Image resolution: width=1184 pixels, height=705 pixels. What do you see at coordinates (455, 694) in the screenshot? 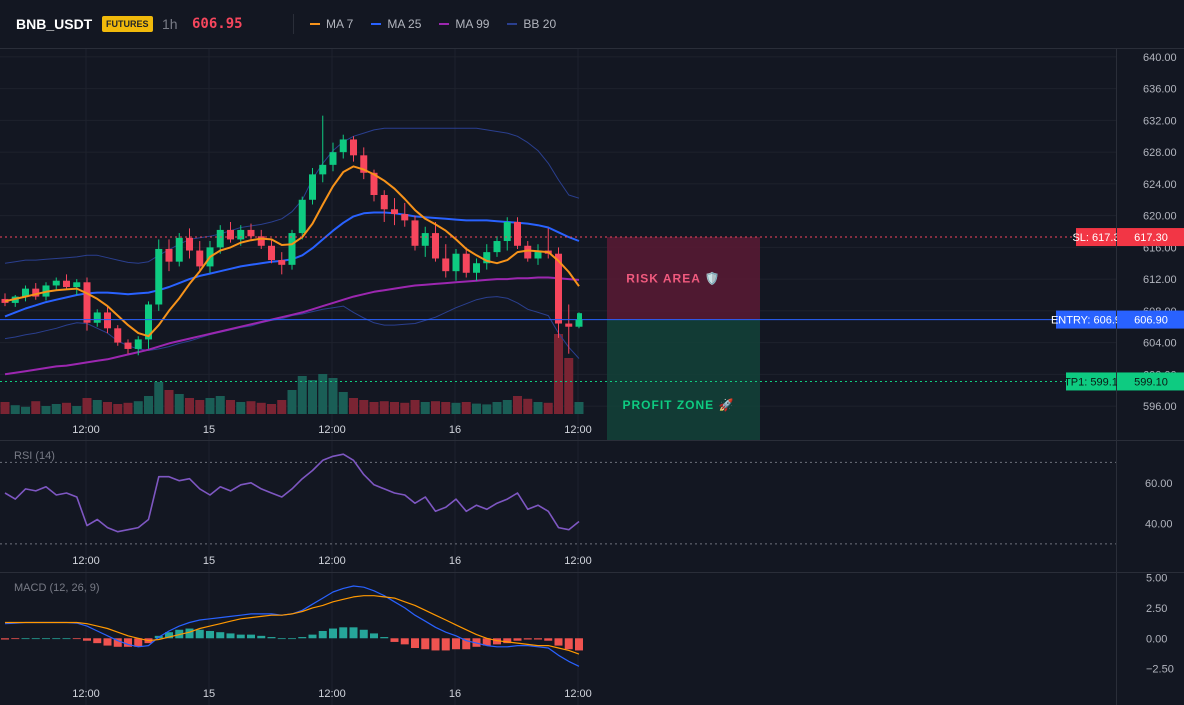
I see `time-tick-label: 16` at bounding box center [455, 694].